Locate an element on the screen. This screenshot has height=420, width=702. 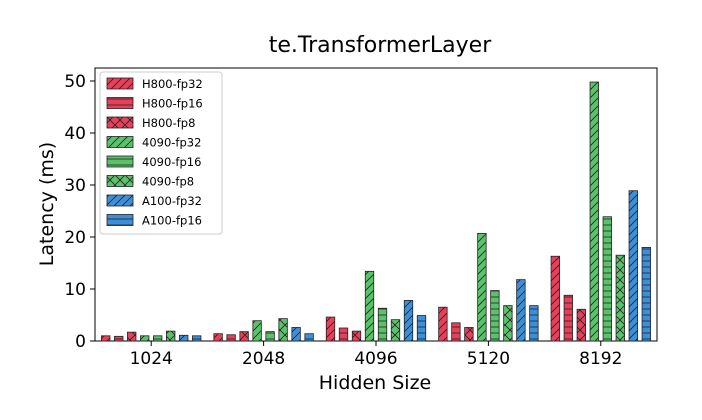
y-tick-label: 0 is located at coordinates (80, 342).